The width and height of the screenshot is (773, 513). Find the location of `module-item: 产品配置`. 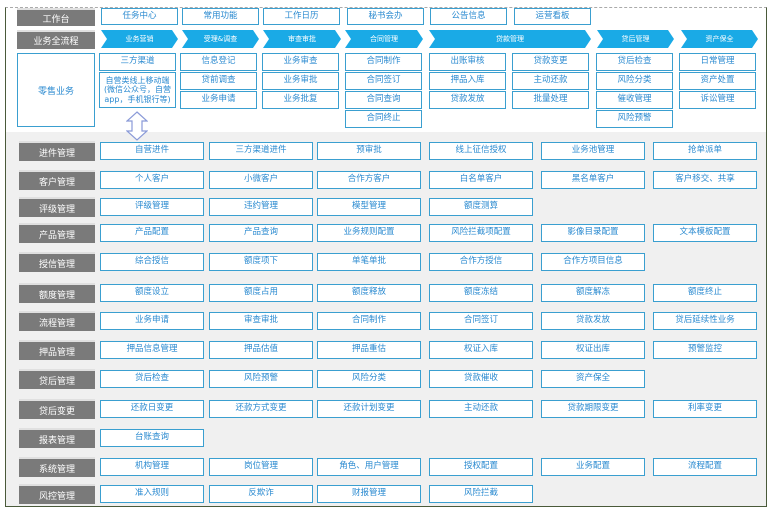

module-item: 产品配置 is located at coordinates (152, 233).